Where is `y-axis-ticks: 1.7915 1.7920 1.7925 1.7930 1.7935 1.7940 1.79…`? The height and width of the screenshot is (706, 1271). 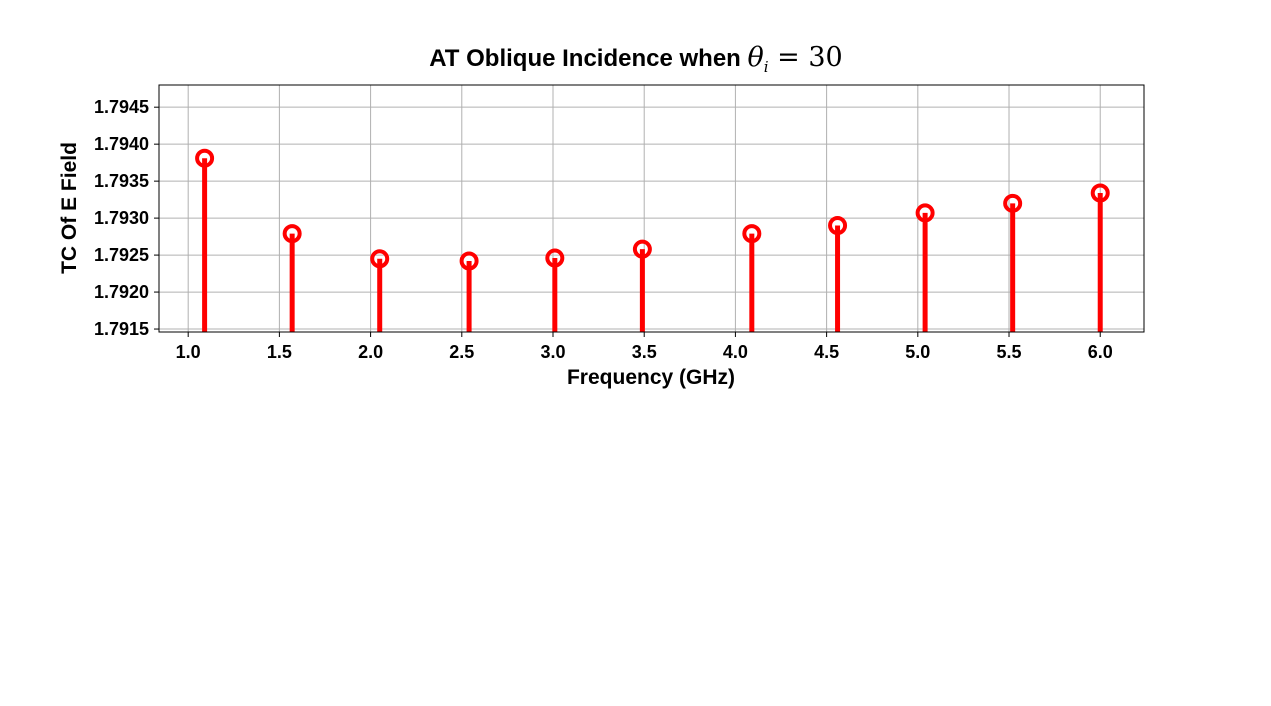
y-axis-ticks: 1.7915 1.7920 1.7925 1.7930 1.7935 1.7940 1.79… is located at coordinates (126, 218).